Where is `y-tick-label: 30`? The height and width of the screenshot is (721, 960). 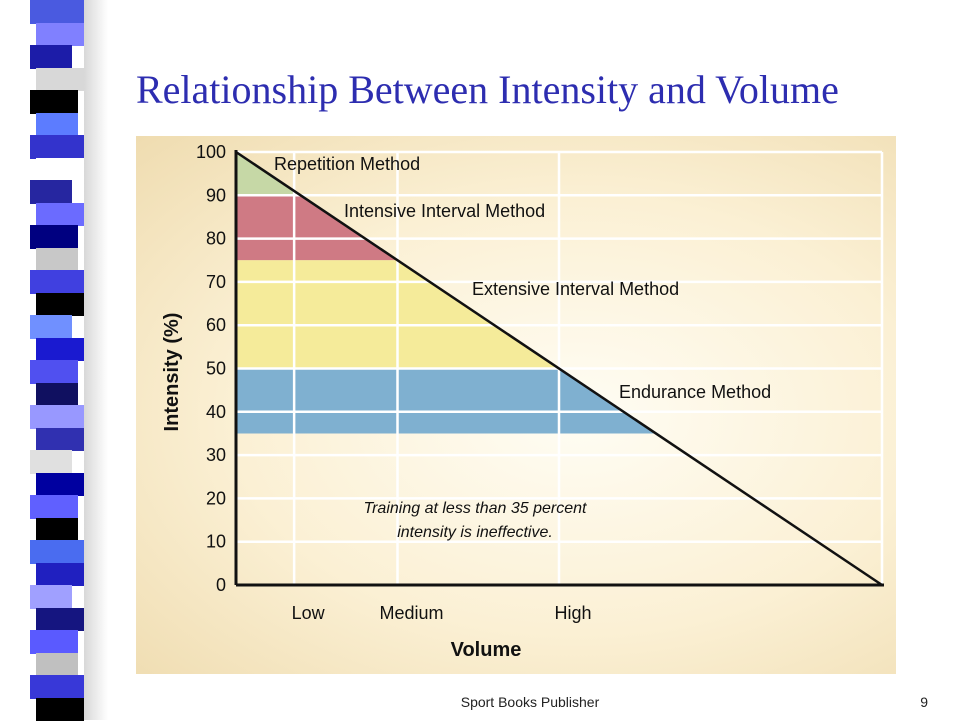 y-tick-label: 30 is located at coordinates (216, 455).